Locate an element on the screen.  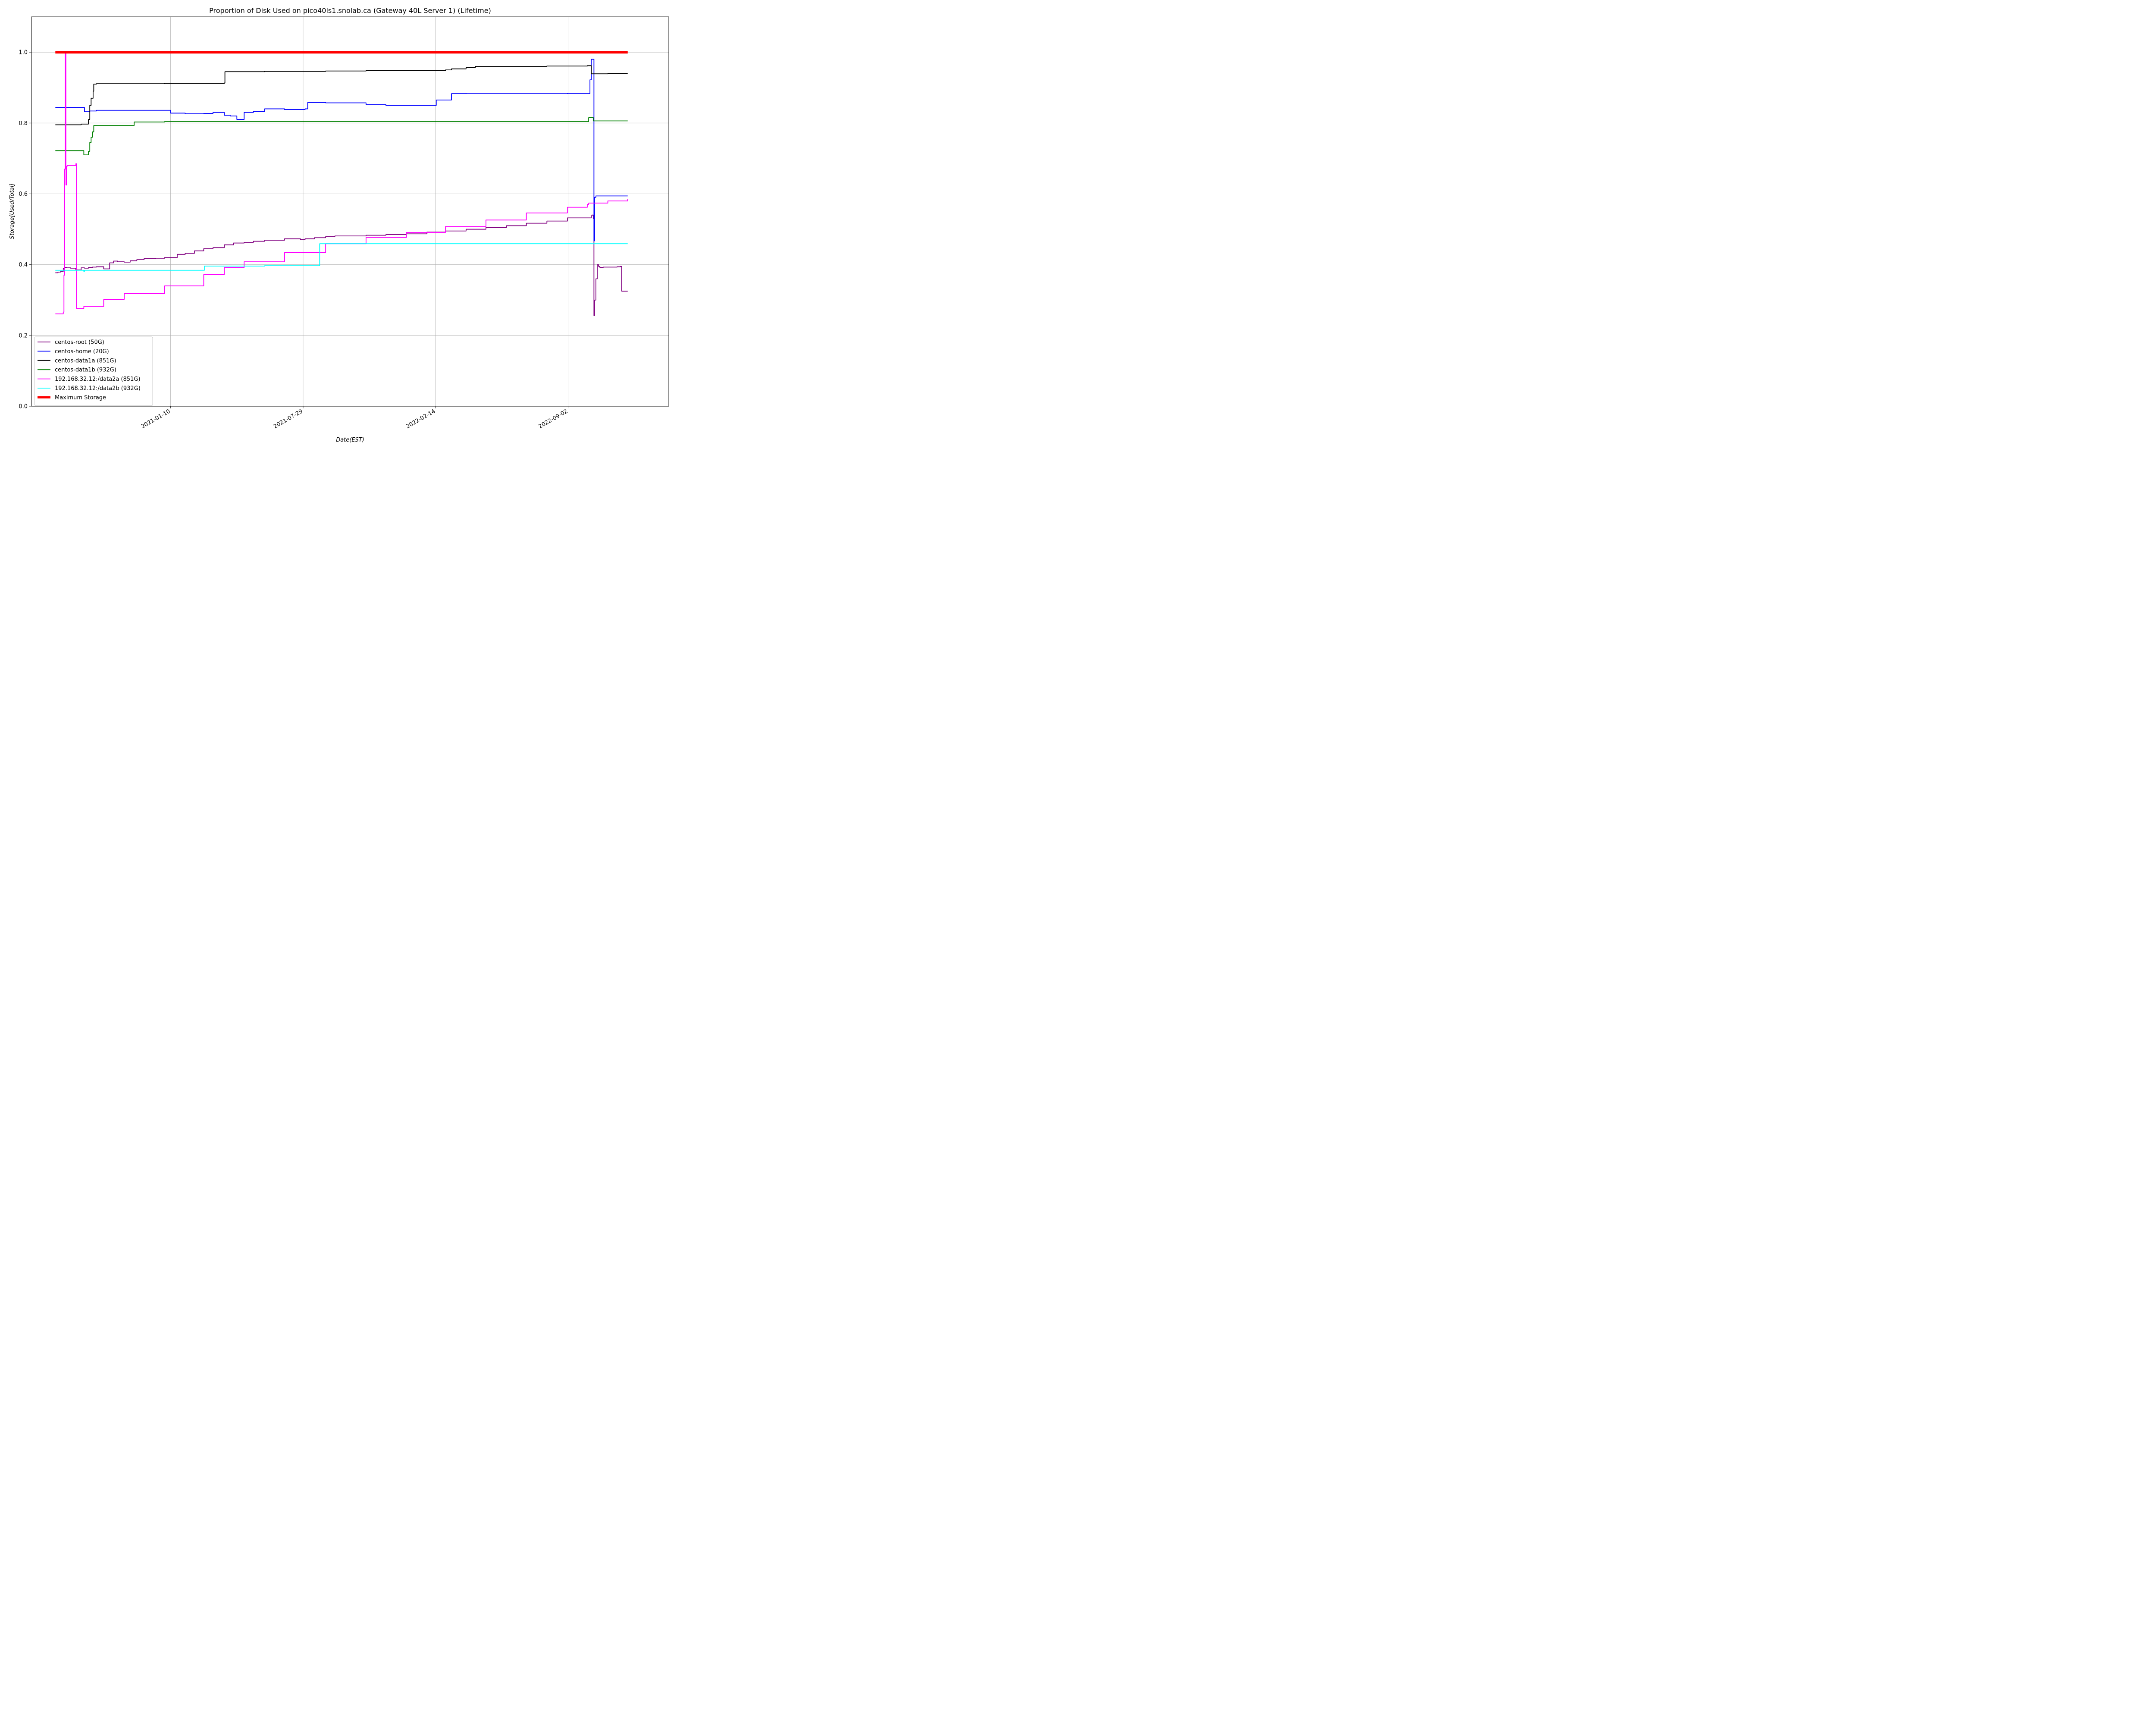
legend-label: 192.168.32.12:/data2b (932G) is located at coordinates (98, 389).